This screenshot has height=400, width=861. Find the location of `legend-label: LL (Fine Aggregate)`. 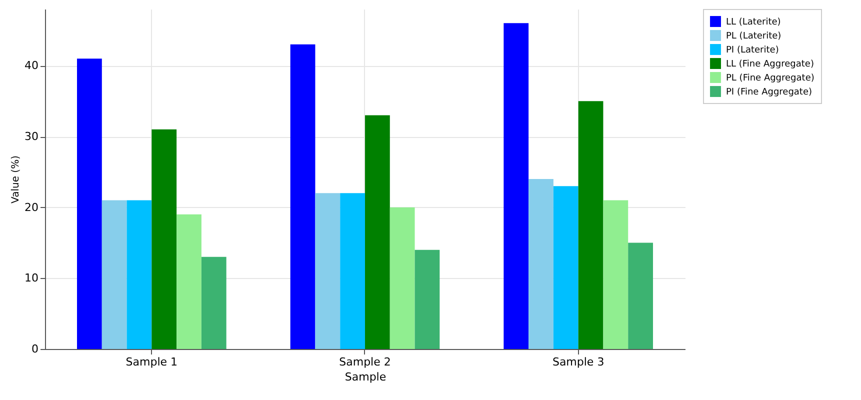

legend-label: LL (Fine Aggregate) is located at coordinates (770, 65).